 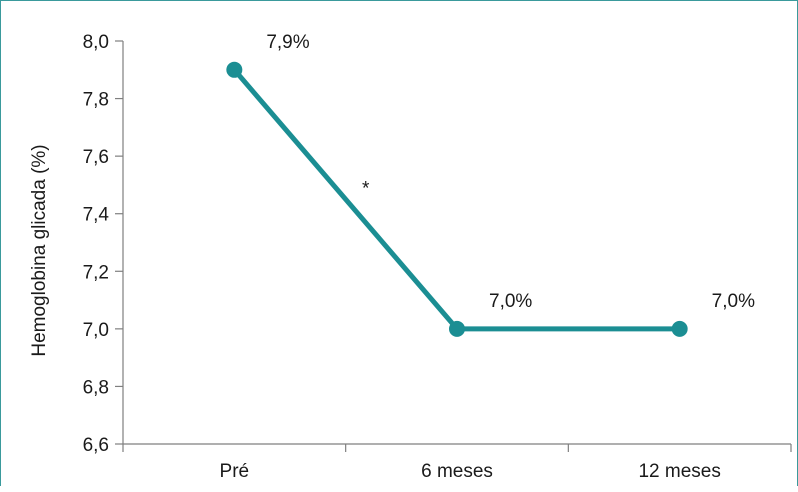 What do you see at coordinates (457, 471) in the screenshot?
I see `x-tick-label: 6 meses` at bounding box center [457, 471].